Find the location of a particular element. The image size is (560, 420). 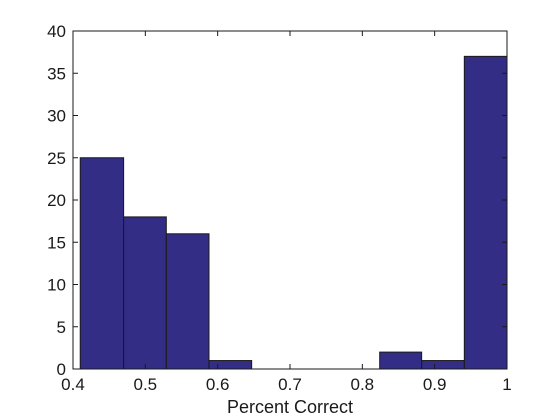

x-tick-label: 0.4 is located at coordinates (73, 384).